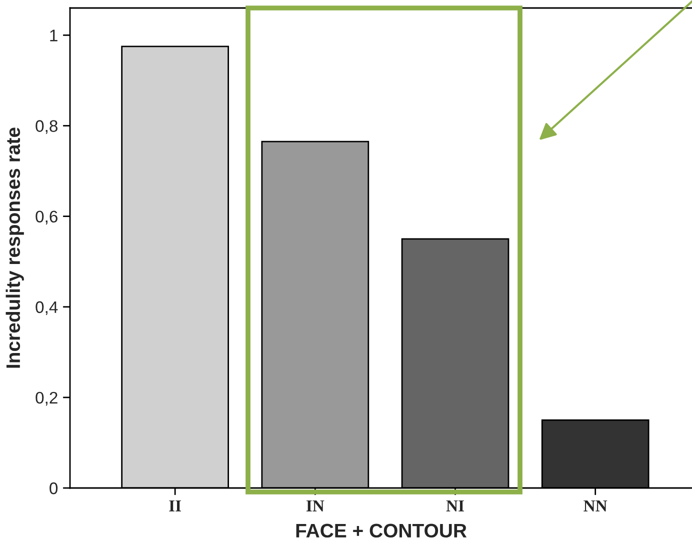 This screenshot has width=692, height=558. Describe the element at coordinates (47, 308) in the screenshot. I see `y-tick-label: 0,4` at that location.